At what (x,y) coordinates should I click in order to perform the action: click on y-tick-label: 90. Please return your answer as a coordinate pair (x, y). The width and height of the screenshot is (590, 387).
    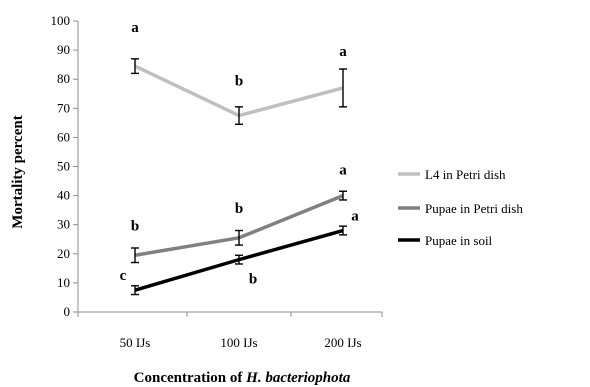
    Looking at the image, I should click on (63, 49).